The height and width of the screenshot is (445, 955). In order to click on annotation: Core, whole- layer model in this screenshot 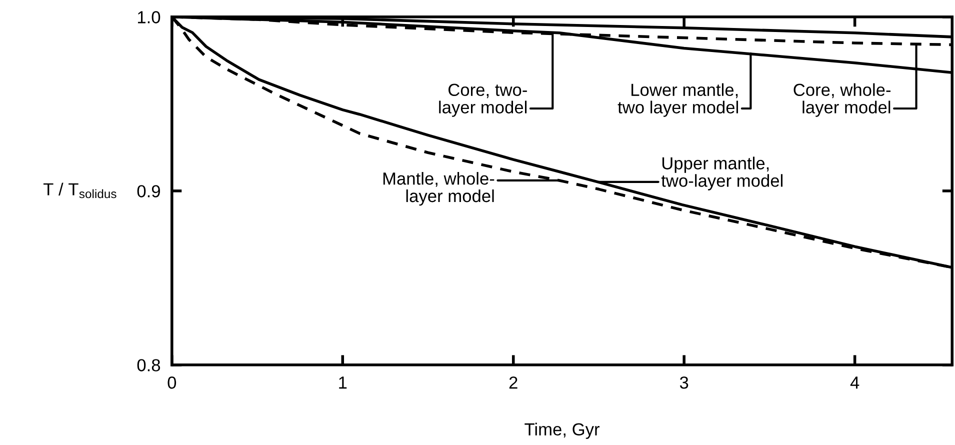, I will do `click(842, 100)`.